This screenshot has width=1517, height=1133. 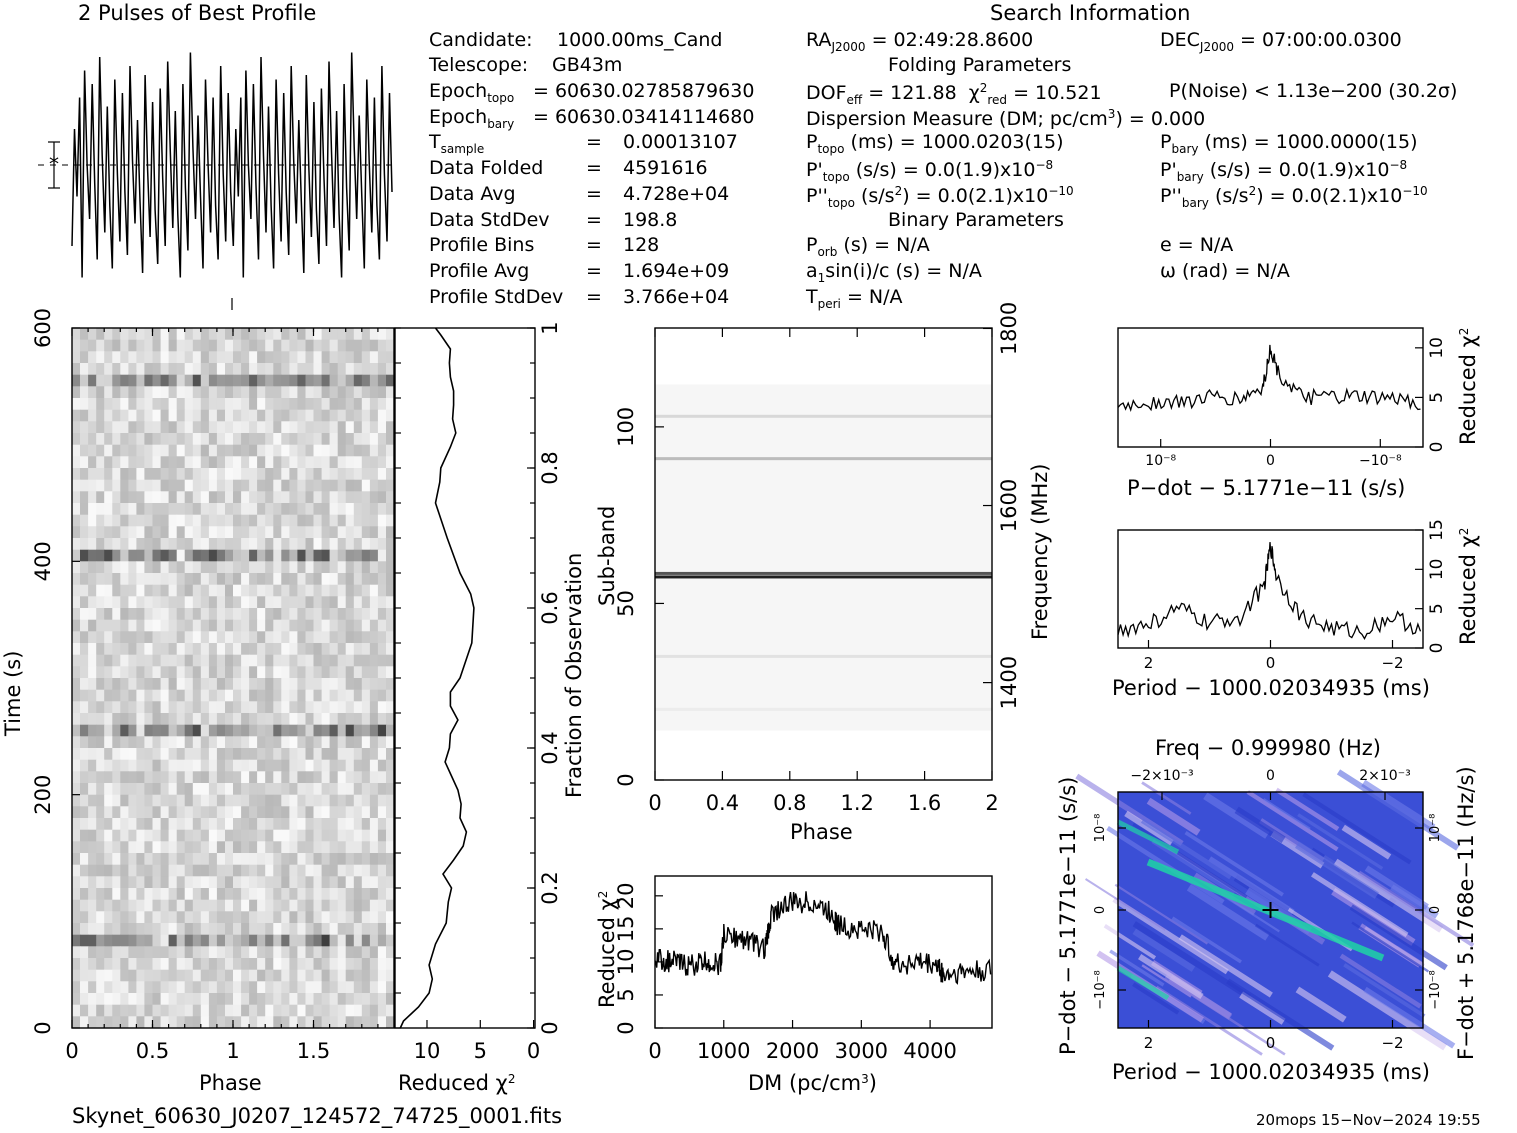 I want to click on tsample-value: 0.00013107, so click(x=680, y=142).